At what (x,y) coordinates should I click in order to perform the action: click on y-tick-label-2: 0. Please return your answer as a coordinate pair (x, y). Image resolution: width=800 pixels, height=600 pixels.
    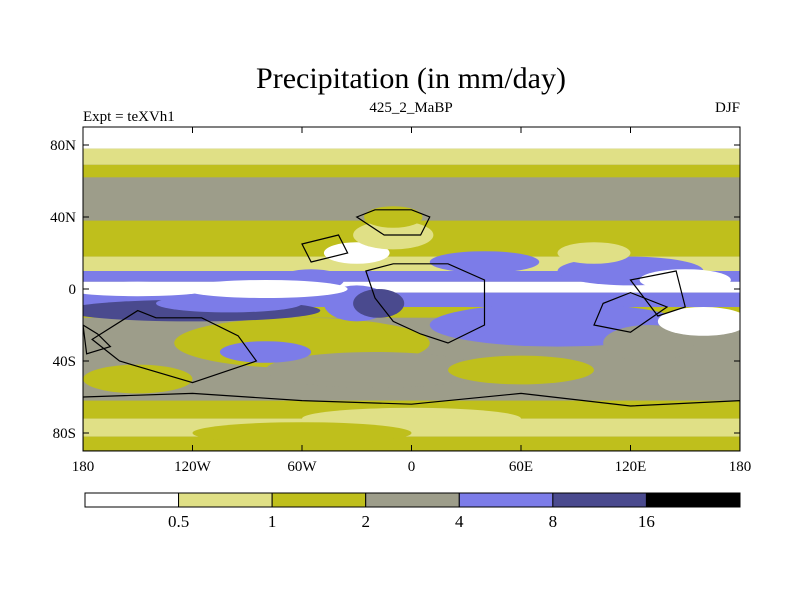
    Looking at the image, I should click on (73, 290).